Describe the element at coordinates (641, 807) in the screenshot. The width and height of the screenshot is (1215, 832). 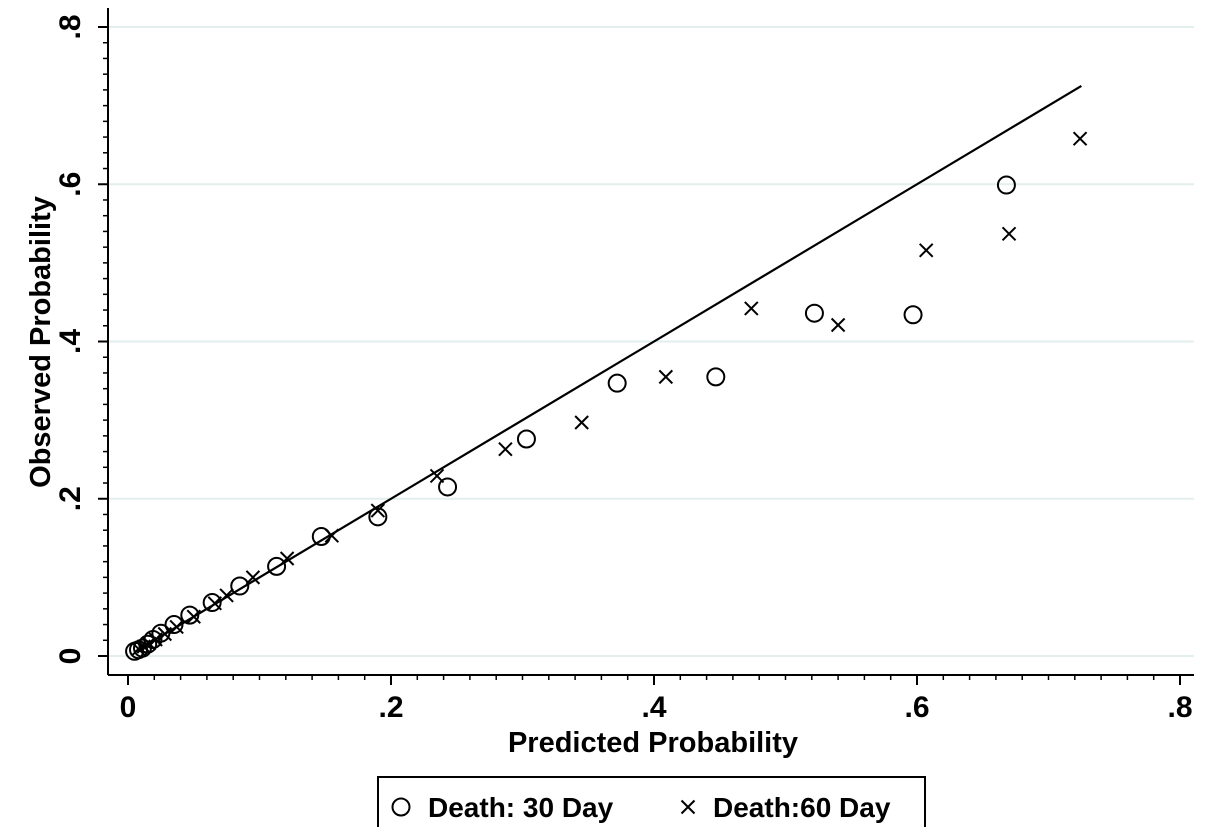
I see `legend-items: Death: 30 Day Death:60 Day` at that location.